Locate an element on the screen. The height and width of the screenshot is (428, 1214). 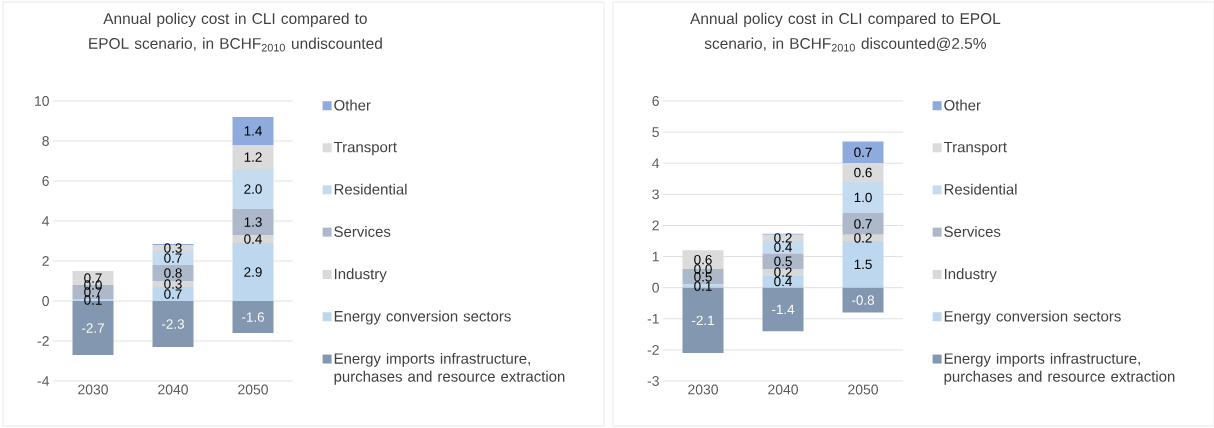
data-label: 1.0 is located at coordinates (863, 197).